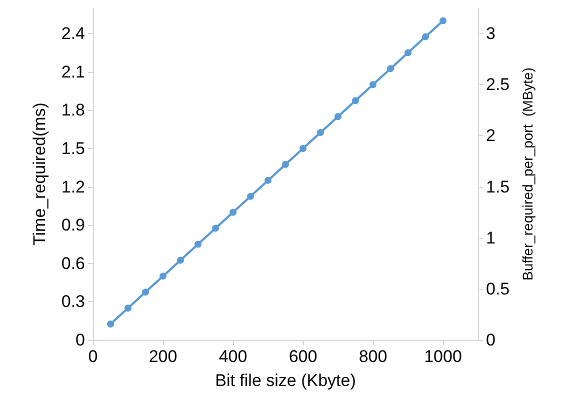 The height and width of the screenshot is (412, 563). Describe the element at coordinates (373, 356) in the screenshot. I see `x-tick-label: 800` at that location.